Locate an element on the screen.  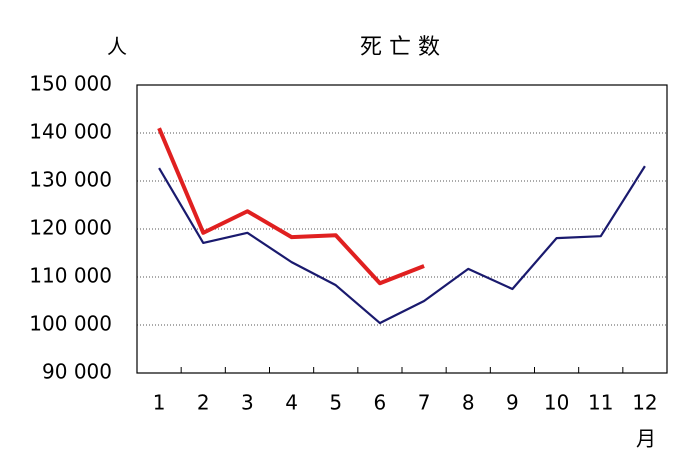
x-tick-label: 9 is located at coordinates (512, 403).